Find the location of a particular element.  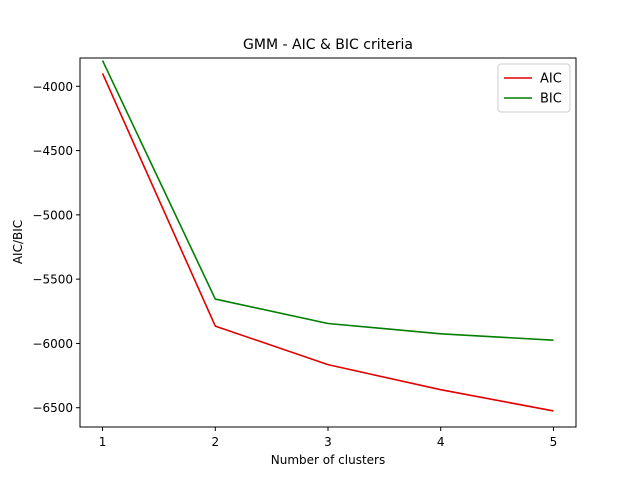

legend-label-aic: AIC is located at coordinates (551, 79).